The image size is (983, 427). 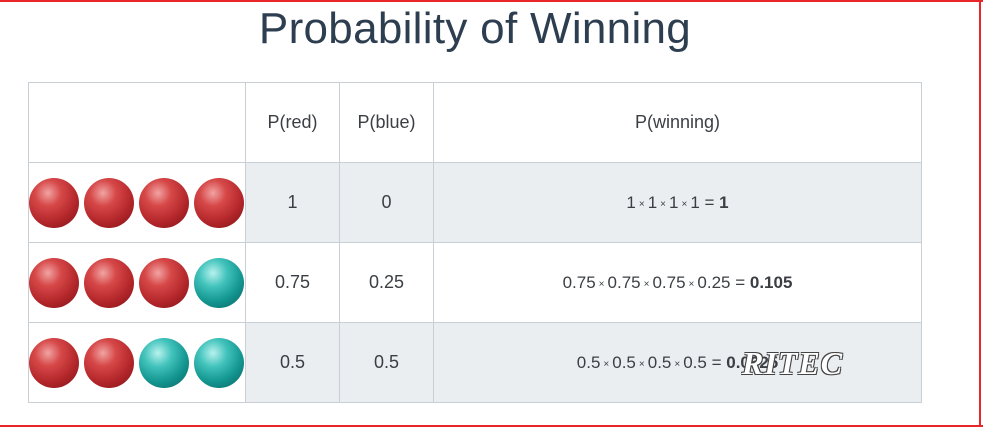 What do you see at coordinates (793, 363) in the screenshot?
I see `ritec-watermark: RITEC` at bounding box center [793, 363].